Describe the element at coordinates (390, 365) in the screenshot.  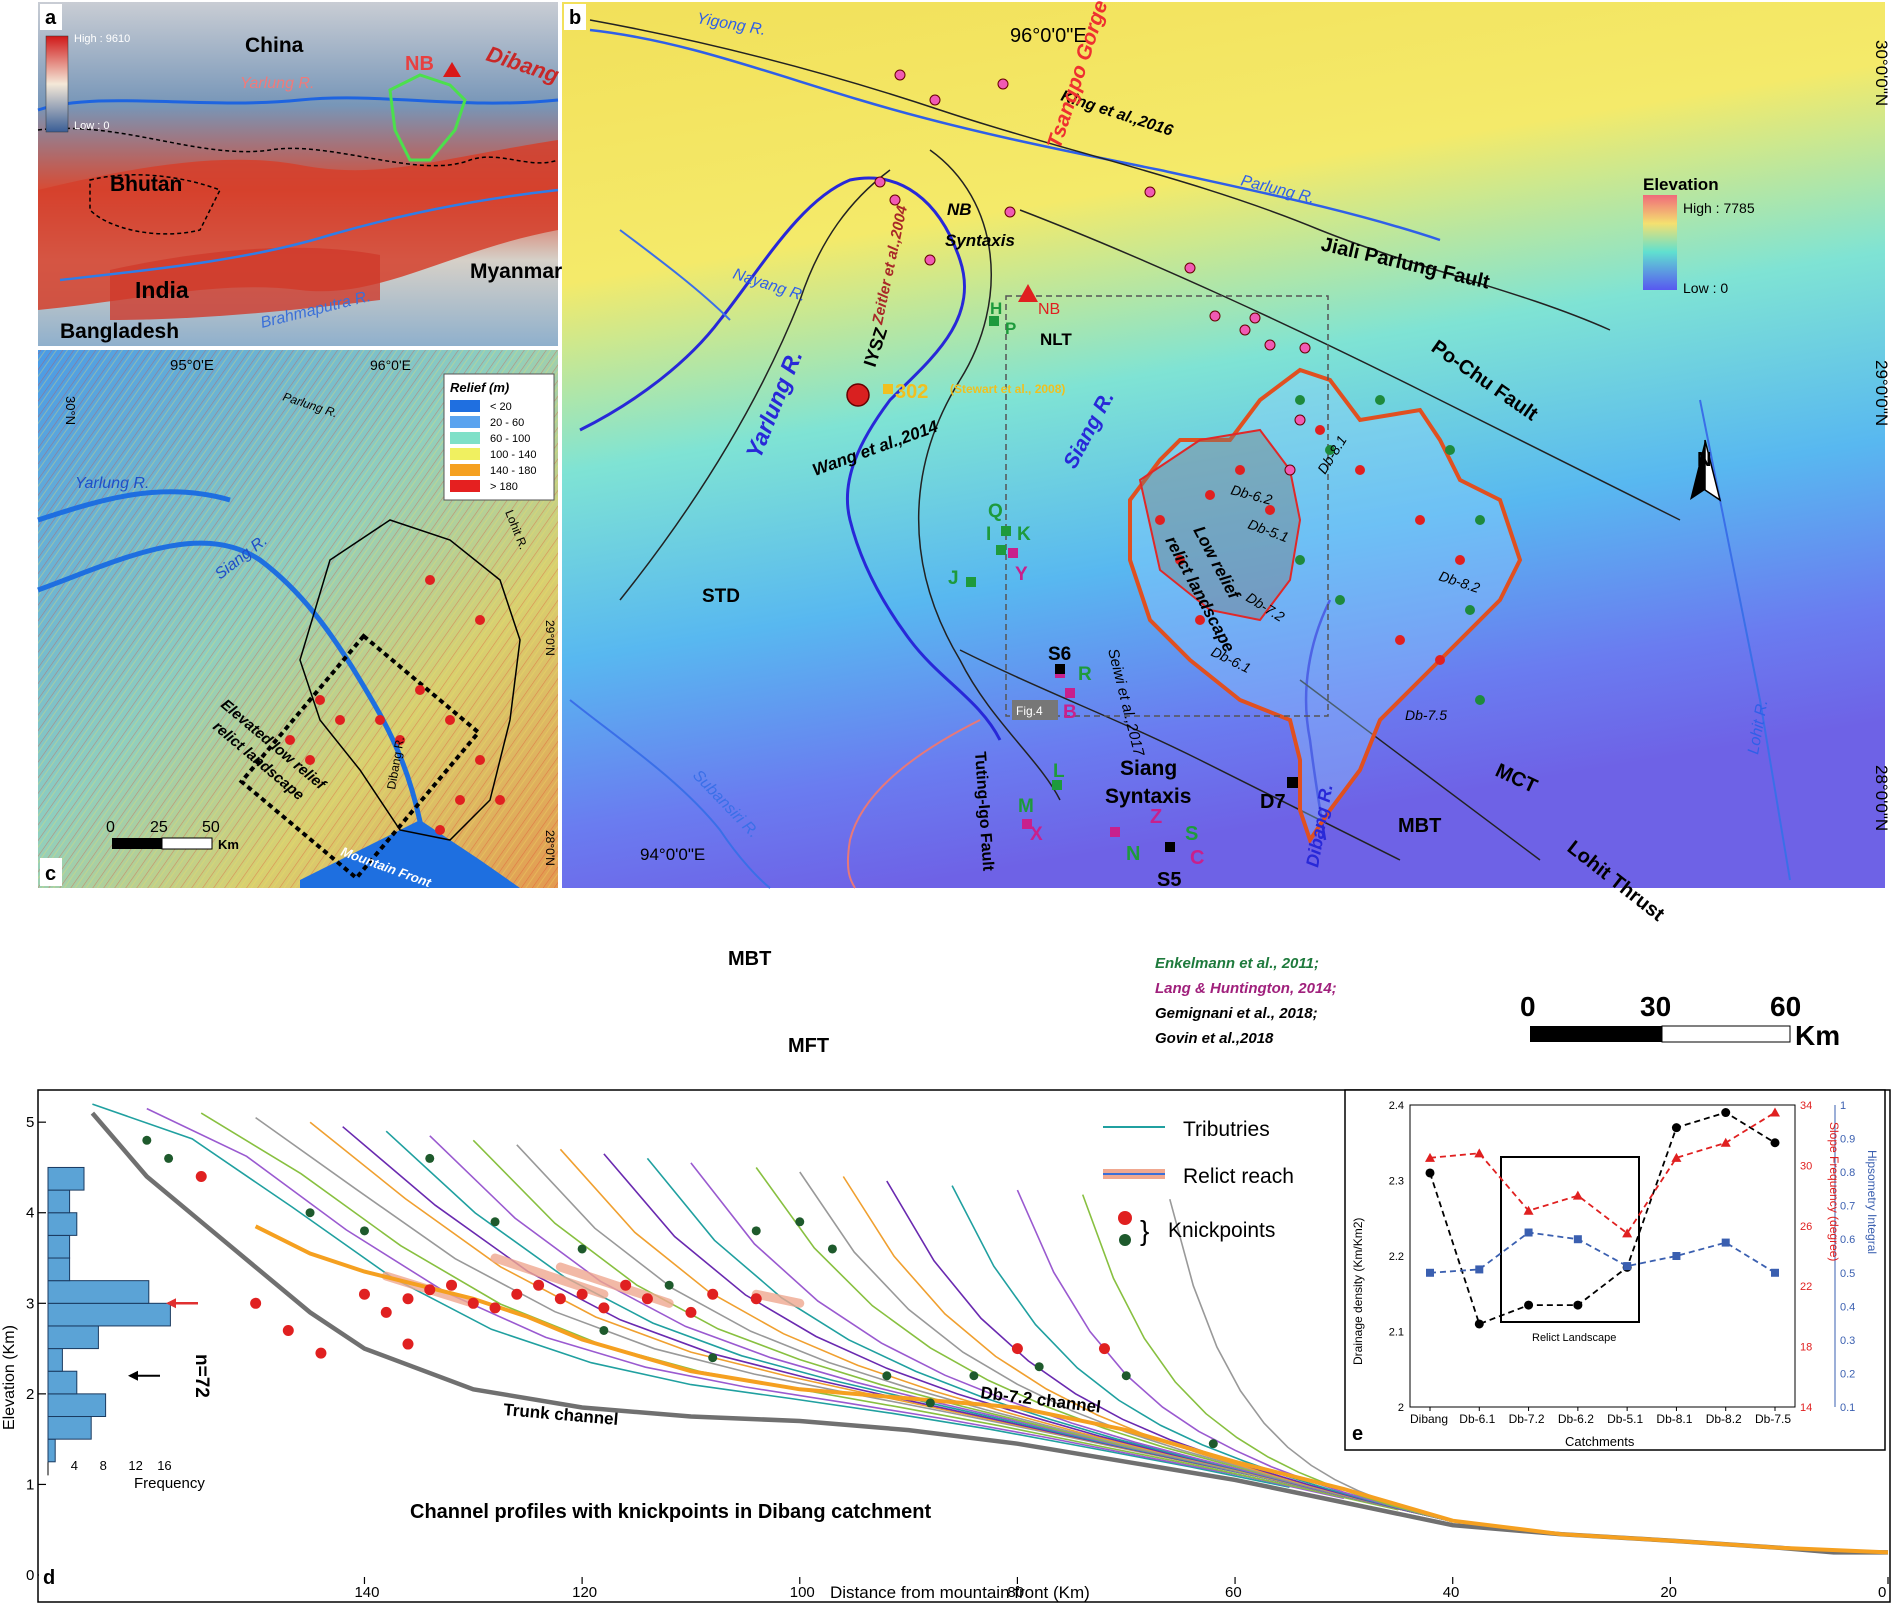
I see `coord-96e-c: 96°0'E` at that location.